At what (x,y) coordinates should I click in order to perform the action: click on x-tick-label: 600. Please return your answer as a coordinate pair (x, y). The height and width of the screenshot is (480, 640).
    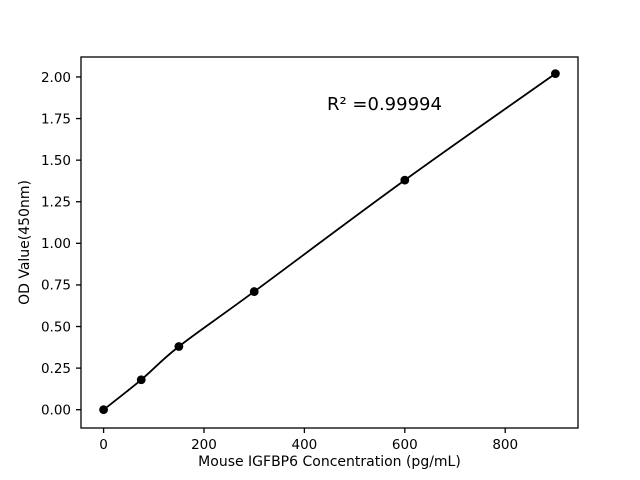
    Looking at the image, I should click on (405, 445).